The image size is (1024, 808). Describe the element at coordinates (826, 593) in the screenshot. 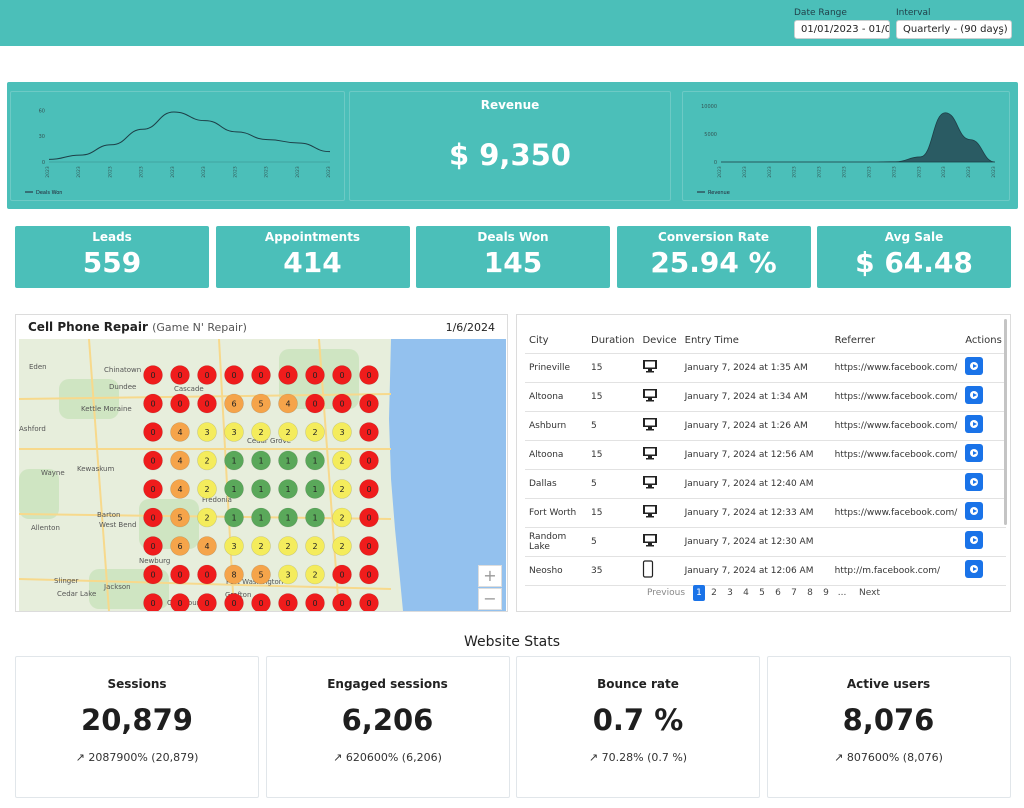

I see `page-button: 9` at that location.